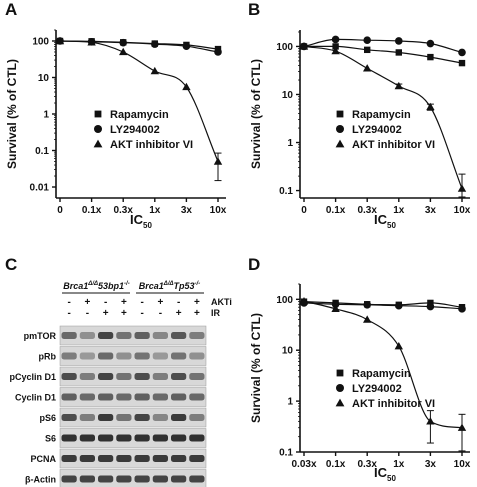  I want to click on blot-row-label-prb: pRb, so click(48, 357).